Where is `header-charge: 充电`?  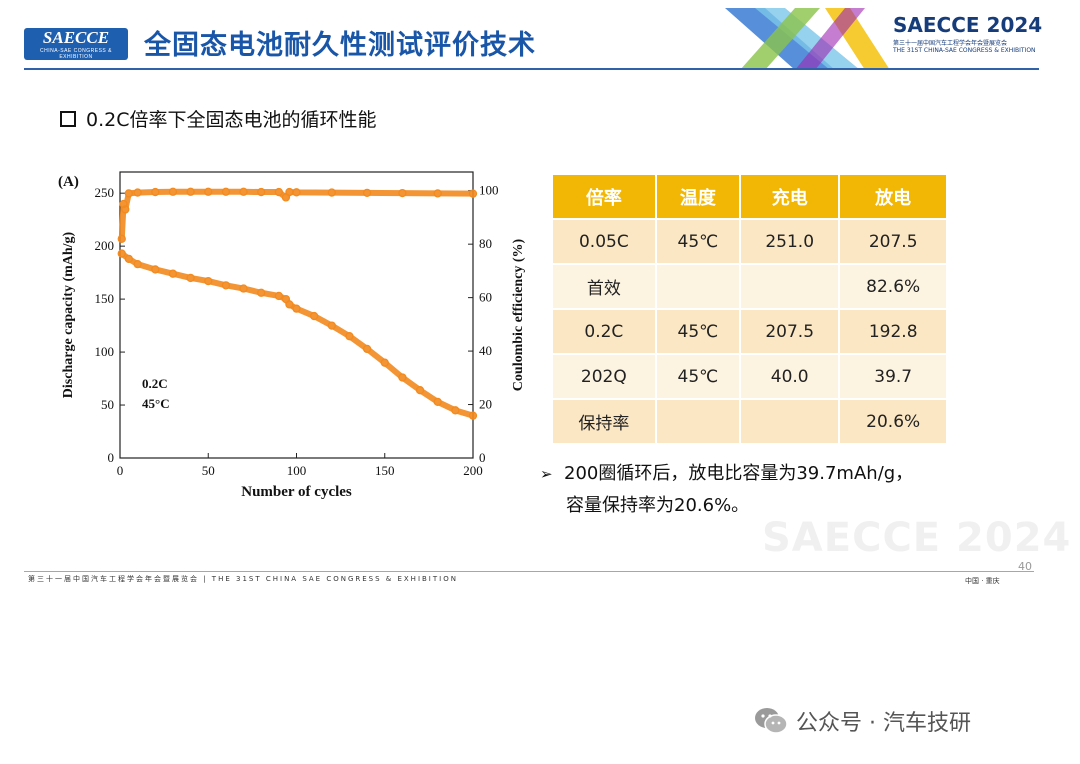 header-charge: 充电 is located at coordinates (791, 196).